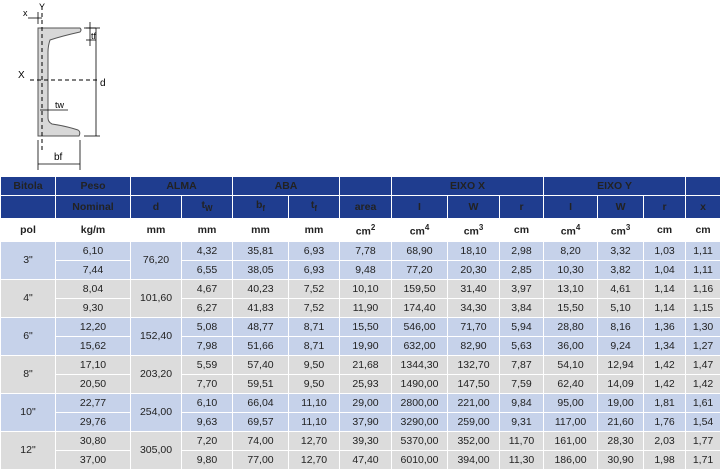 The image size is (720, 470). I want to click on cell-tw: 9,80, so click(207, 459).